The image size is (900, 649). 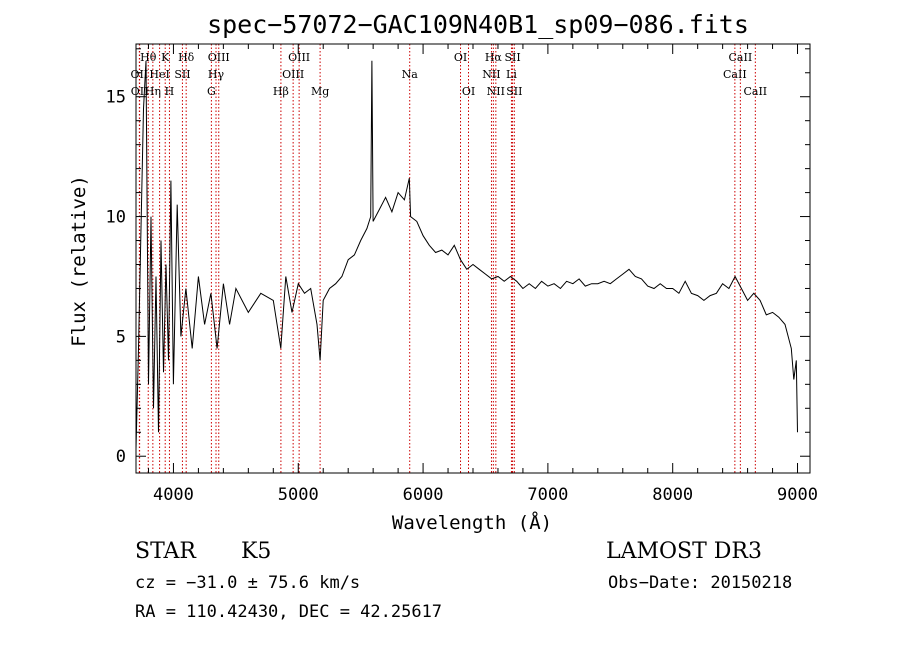 I want to click on y-tick-label: 5, so click(x=121, y=337).